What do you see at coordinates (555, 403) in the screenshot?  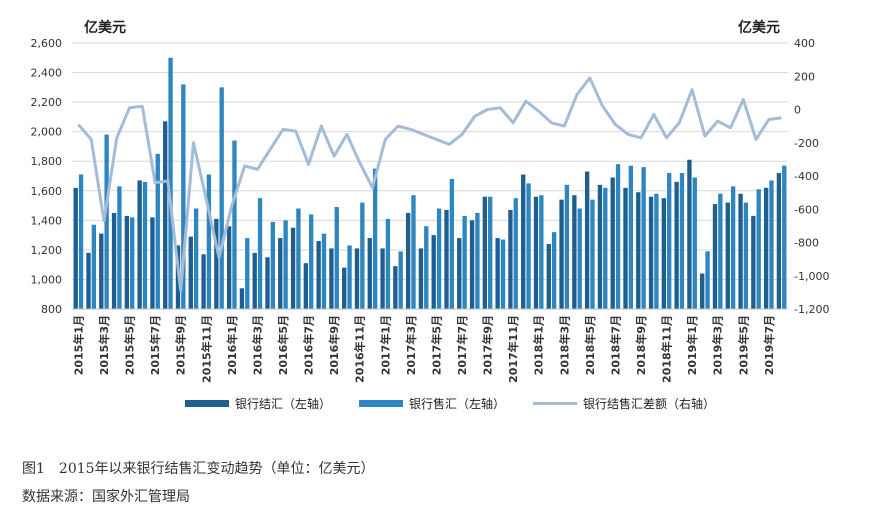 I see `legend-swatch-balance` at bounding box center [555, 403].